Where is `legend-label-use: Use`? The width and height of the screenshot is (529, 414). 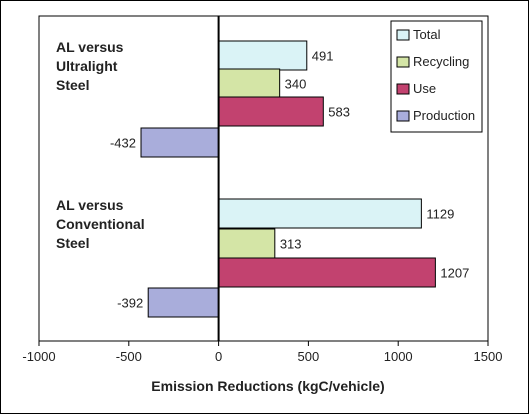 legend-label-use: Use is located at coordinates (424, 88).